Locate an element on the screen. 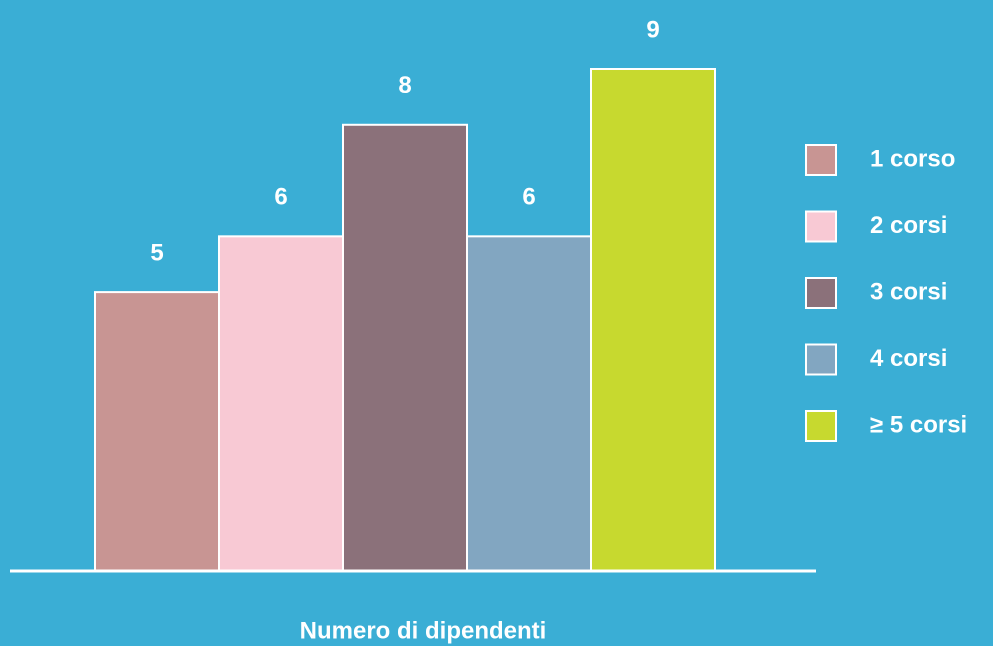 The image size is (993, 646). legend-label: ≥ 5 corsi is located at coordinates (918, 424).